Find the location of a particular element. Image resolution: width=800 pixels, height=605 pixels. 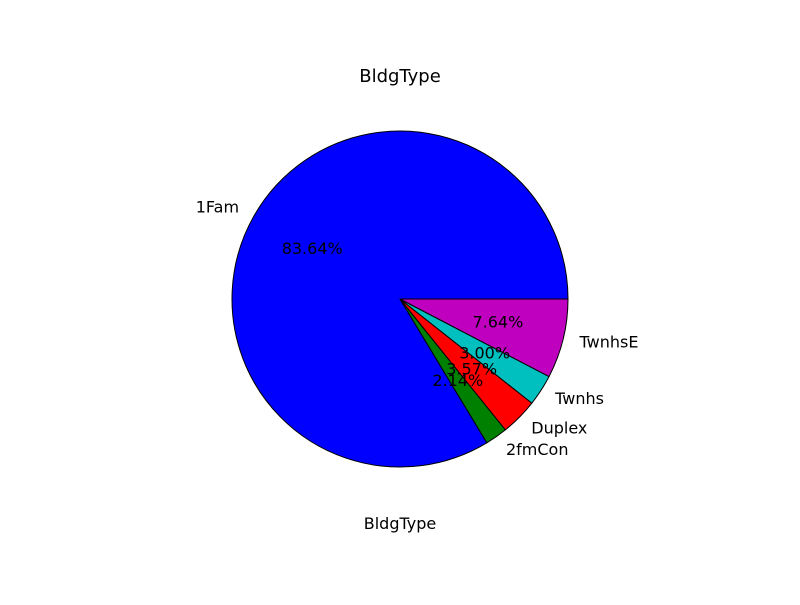

chart-title: BldgType is located at coordinates (400, 76).